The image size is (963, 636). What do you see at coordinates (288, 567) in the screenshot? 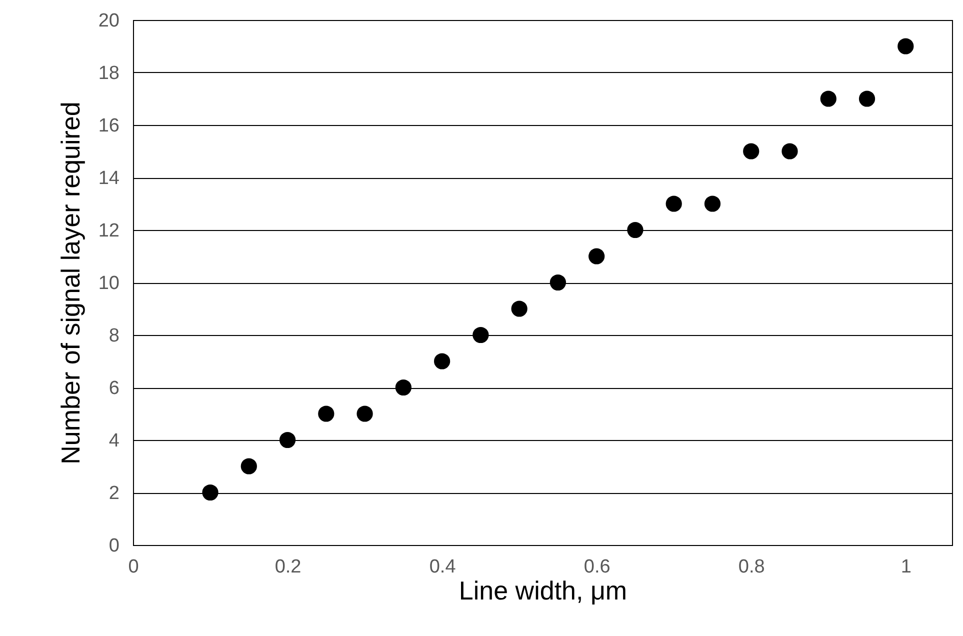
I see `x-tick-label: 0.2` at bounding box center [288, 567].